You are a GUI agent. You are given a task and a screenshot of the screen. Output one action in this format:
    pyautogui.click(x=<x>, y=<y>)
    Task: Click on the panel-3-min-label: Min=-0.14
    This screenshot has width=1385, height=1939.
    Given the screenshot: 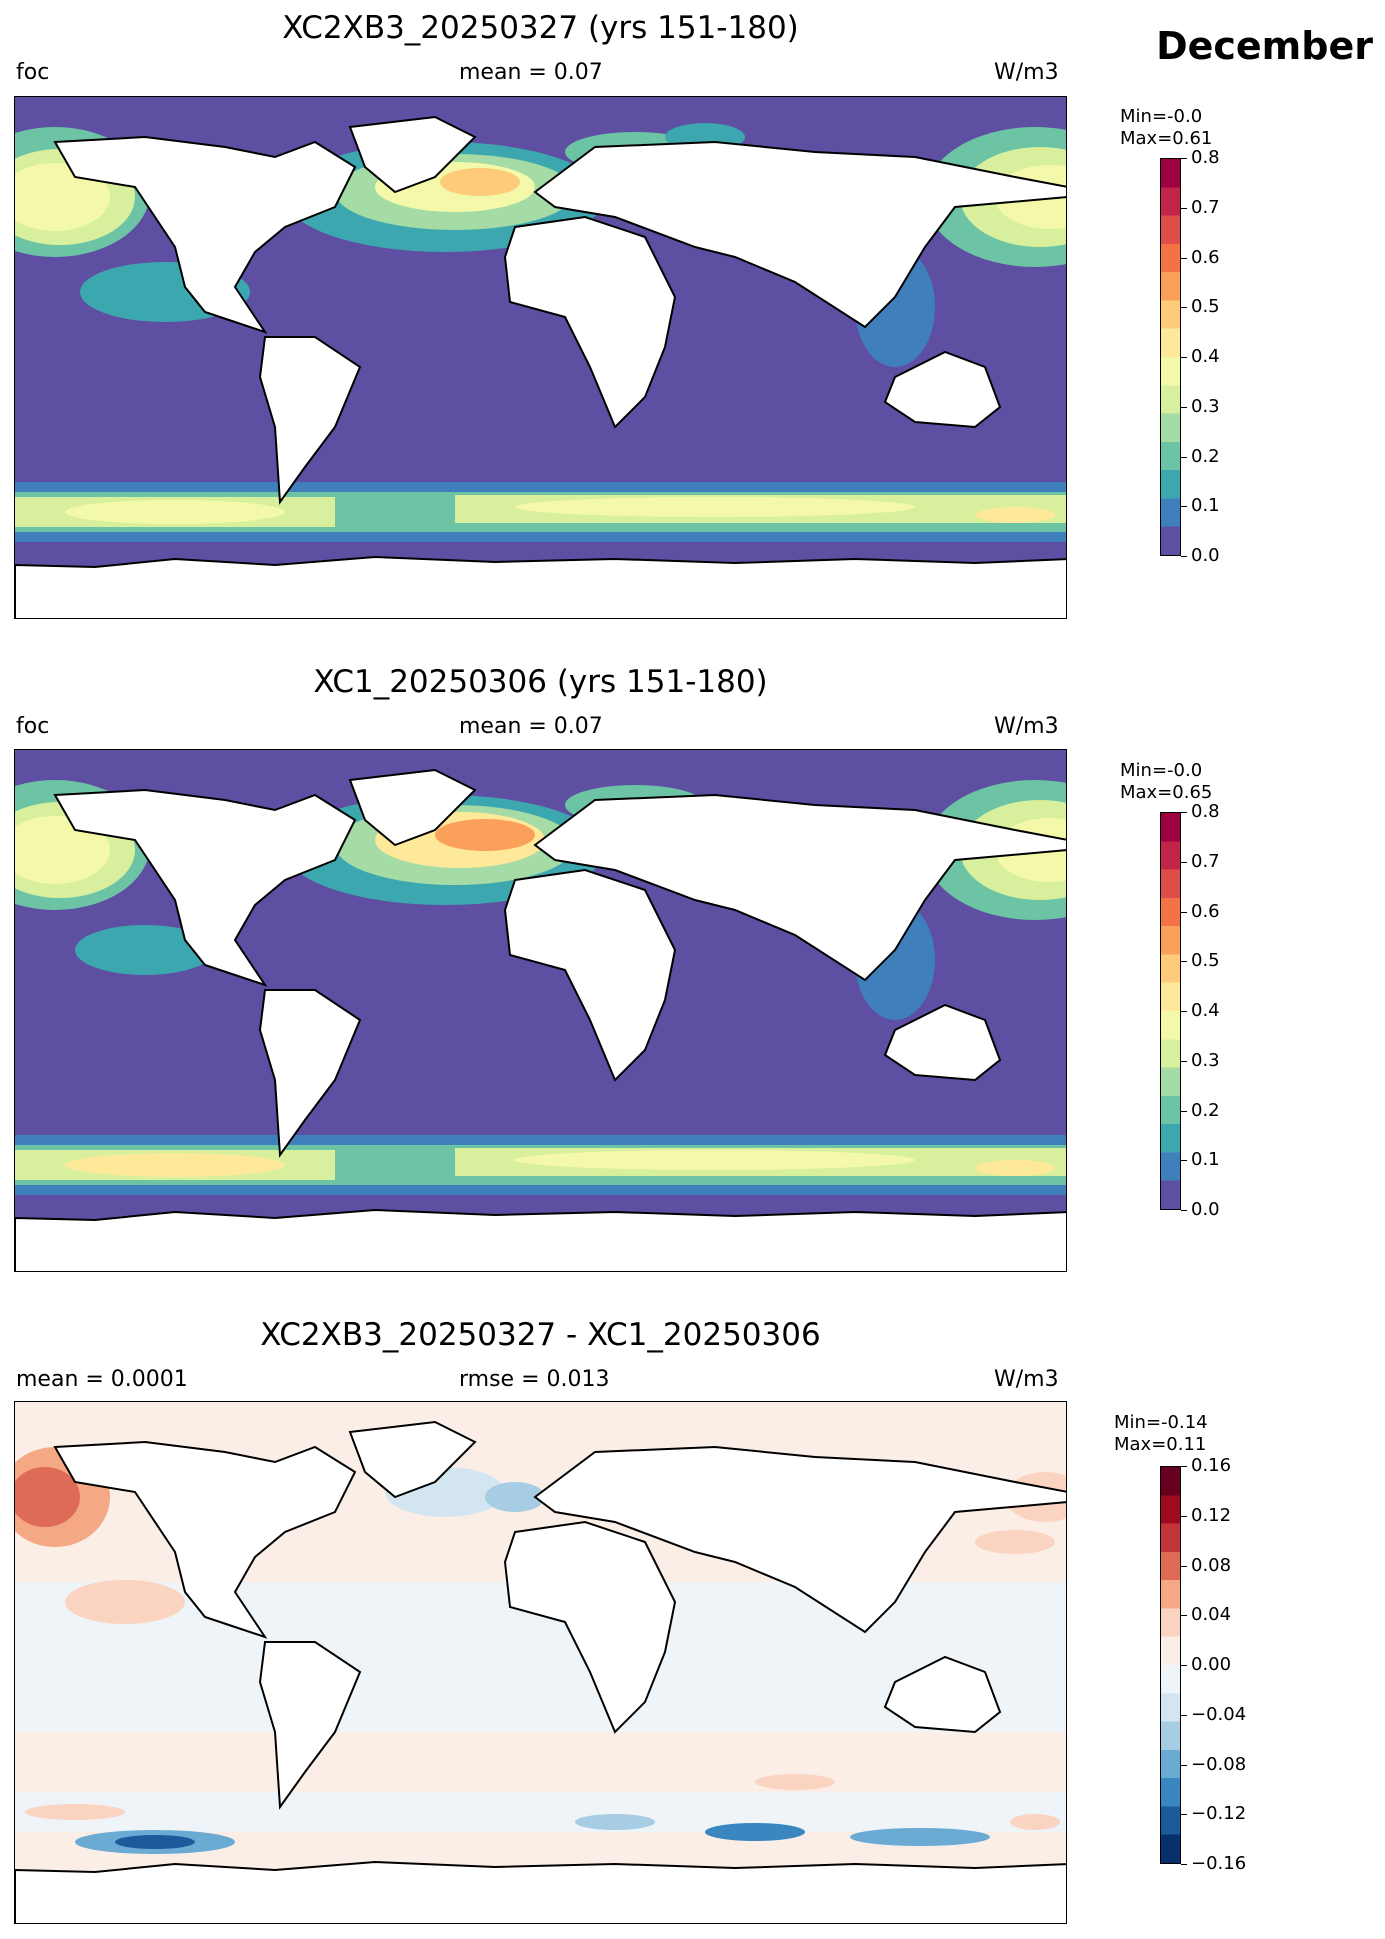 What is the action you would take?
    pyautogui.click(x=1161, y=1422)
    